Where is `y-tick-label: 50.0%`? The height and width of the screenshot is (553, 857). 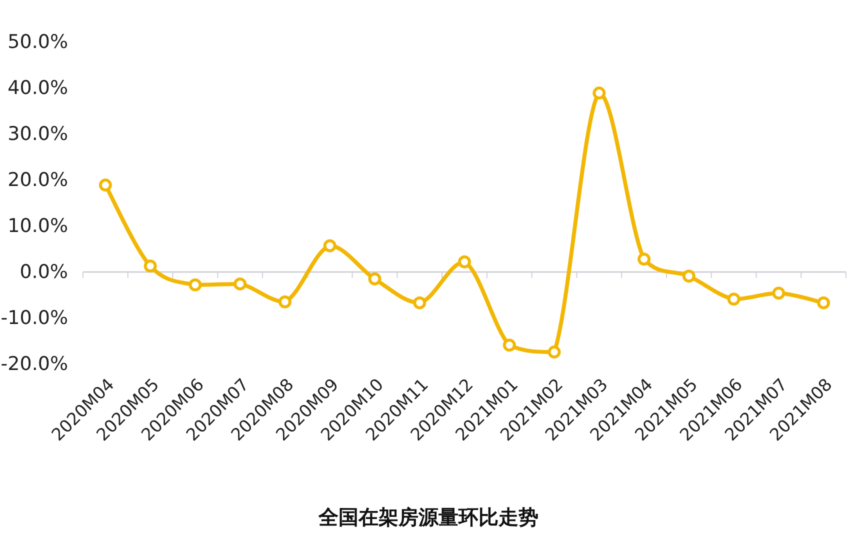
y-tick-label: 50.0% is located at coordinates (38, 42).